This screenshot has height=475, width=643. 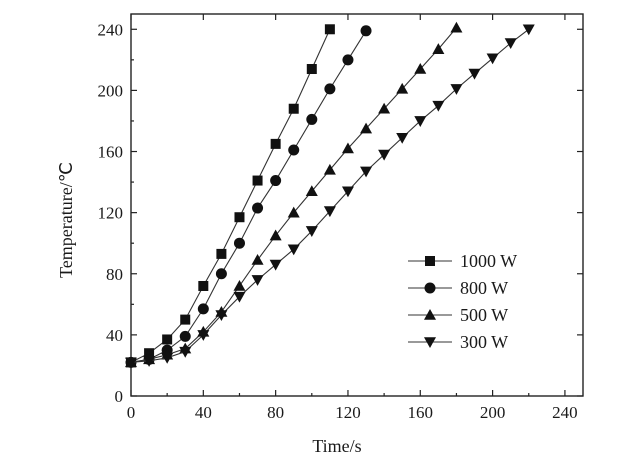 I want to click on legend-item: 1000 W, so click(x=462, y=261).